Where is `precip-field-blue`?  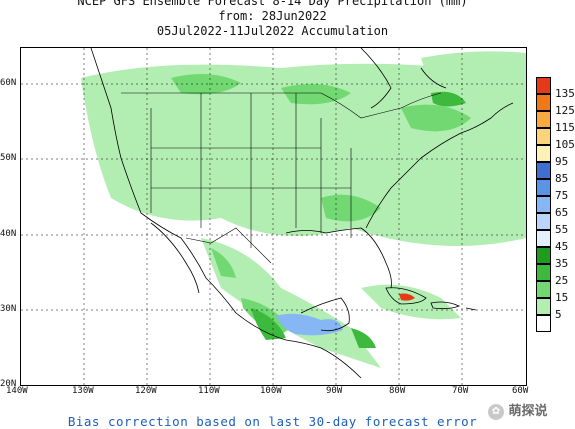
precip-field-blue is located at coordinates (309, 324).